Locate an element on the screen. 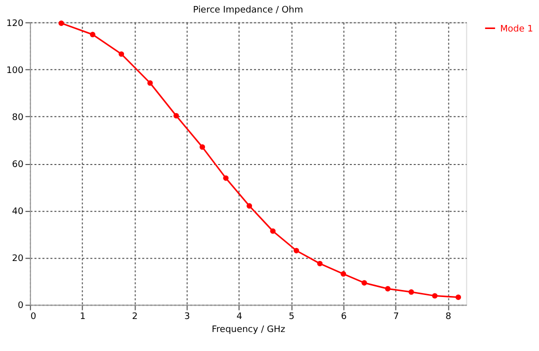 The height and width of the screenshot is (351, 539). x-tick-label: 3 is located at coordinates (187, 317).